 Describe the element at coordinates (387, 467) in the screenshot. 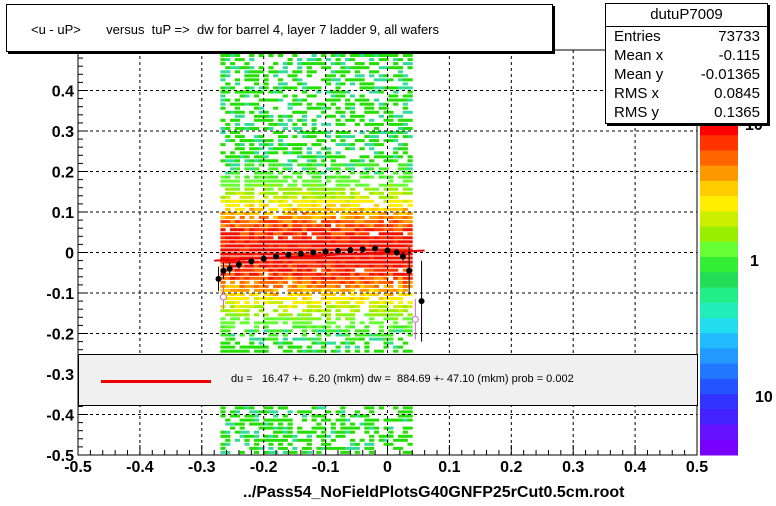

I see `x-tick-label: 0` at that location.